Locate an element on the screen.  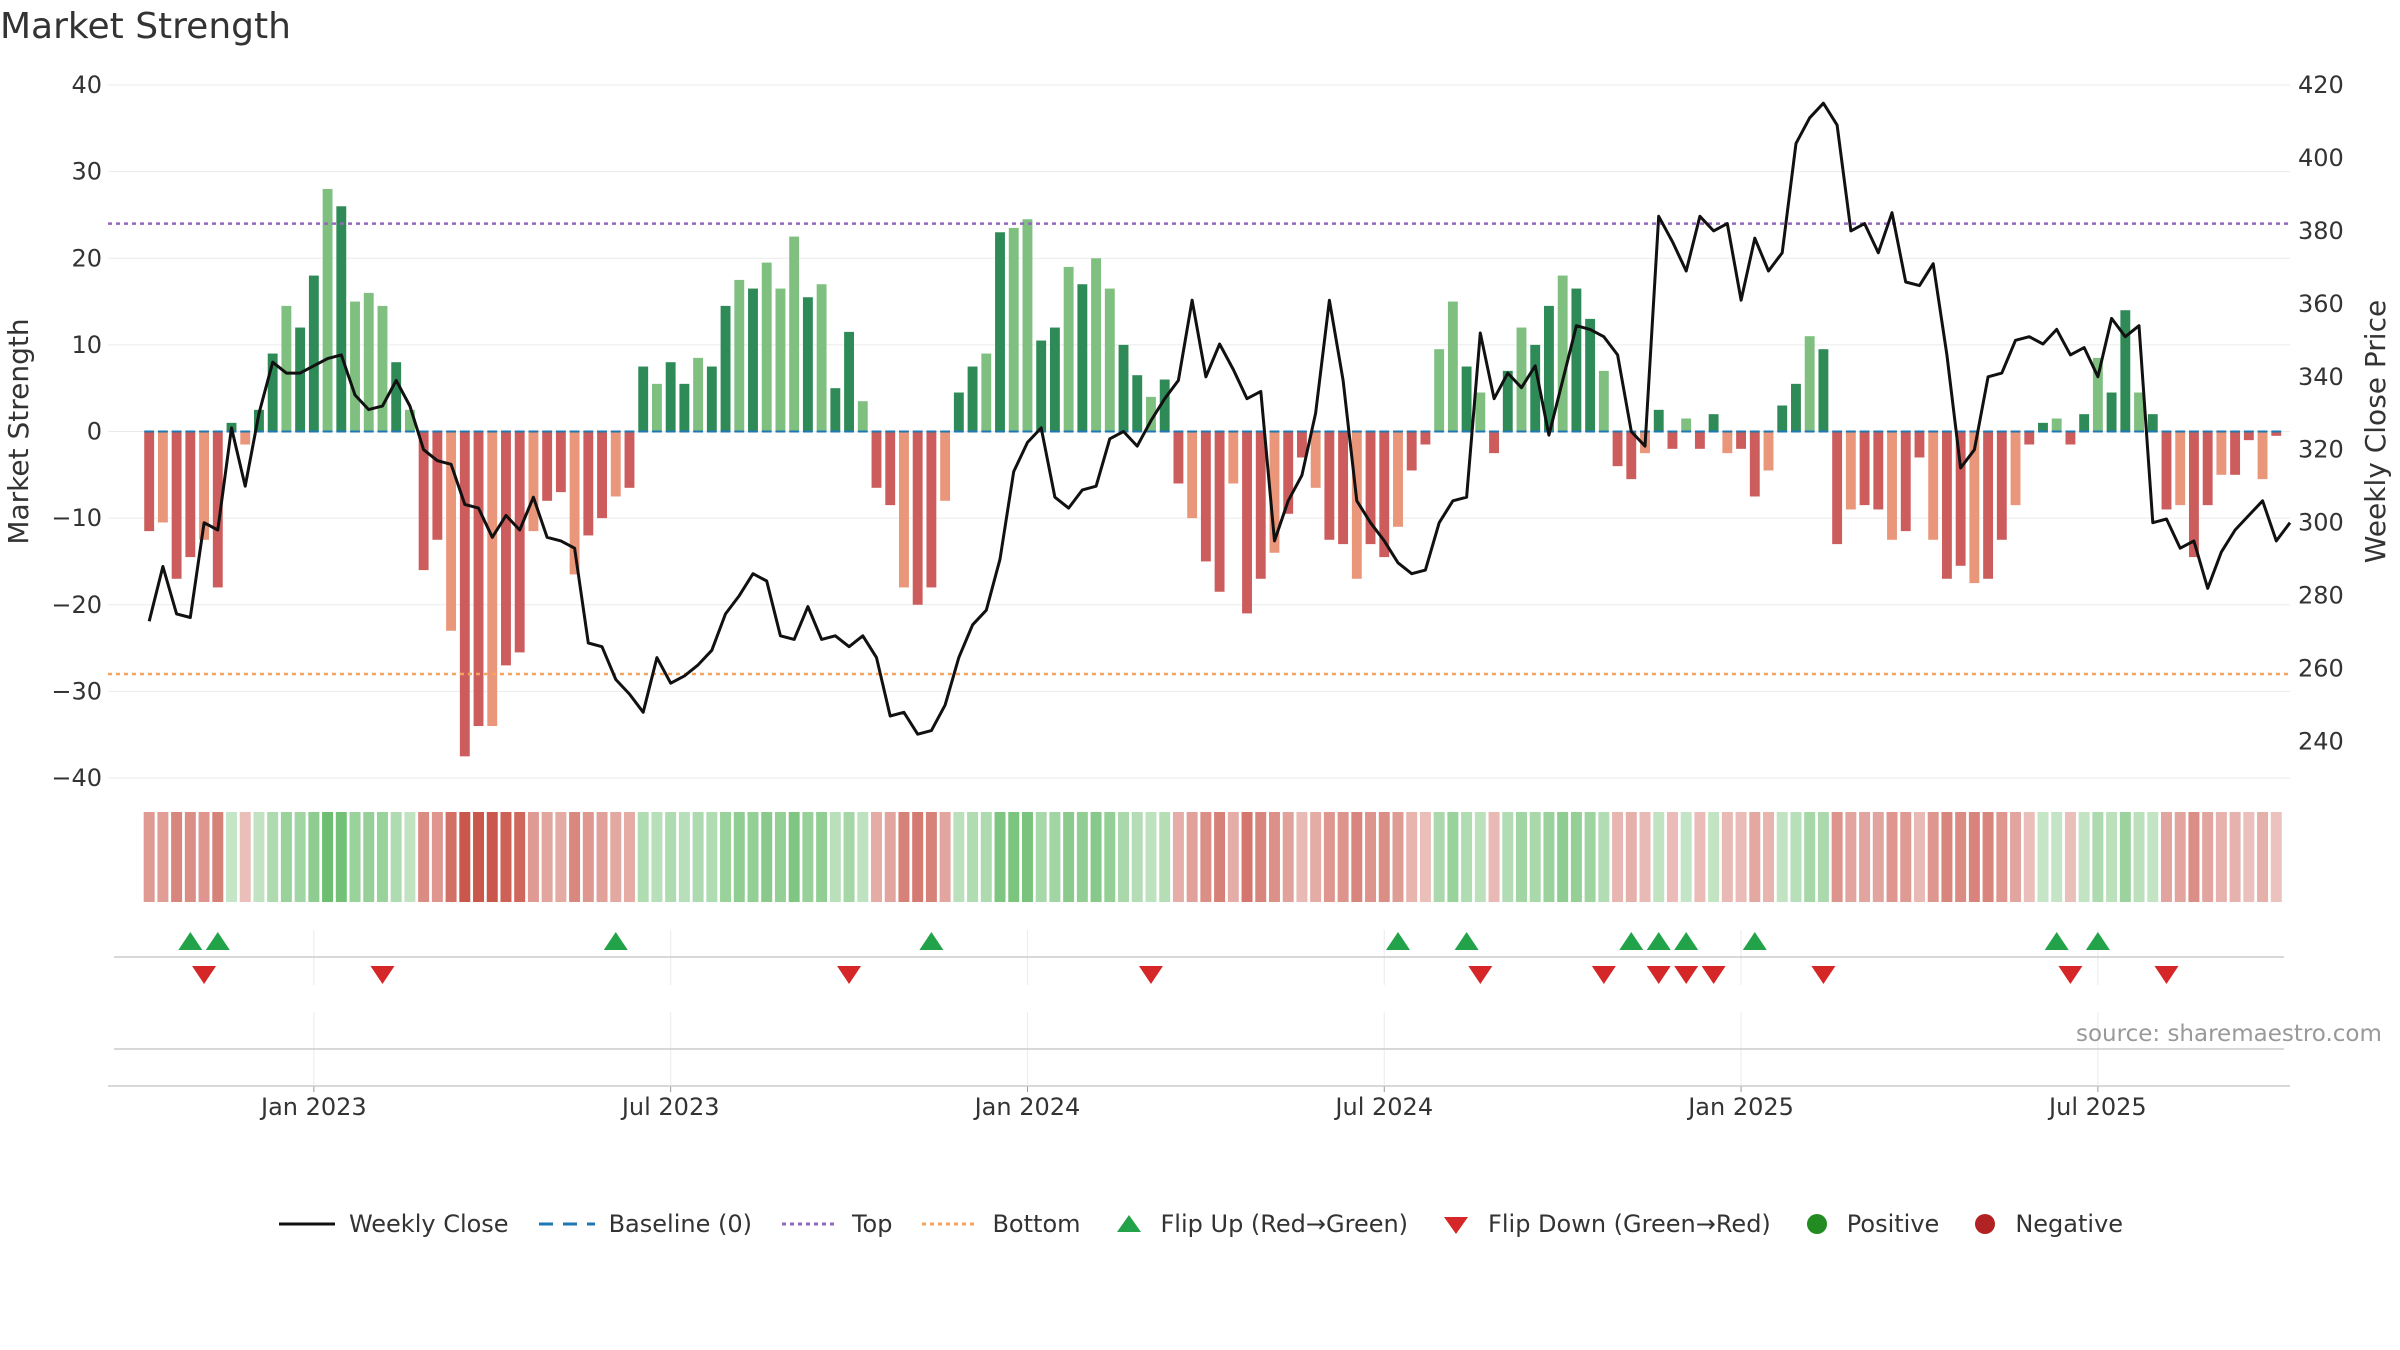
legend-bottom: Bottom is located at coordinates (1000, 1224).